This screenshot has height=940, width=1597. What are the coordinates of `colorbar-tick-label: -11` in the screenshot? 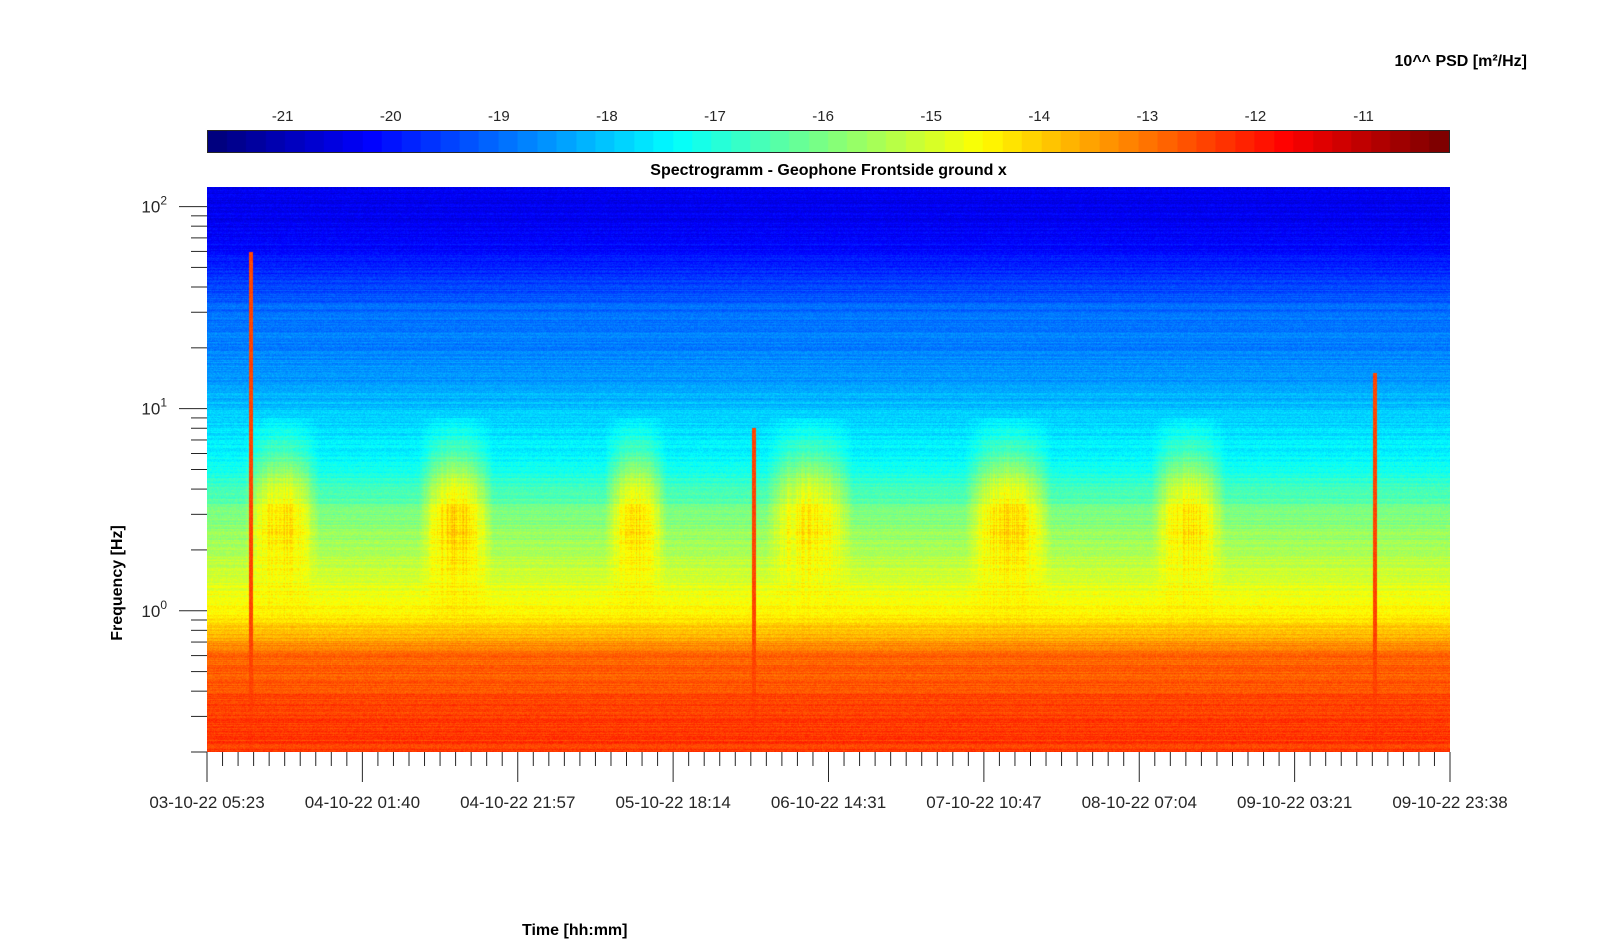 It's located at (1363, 116).